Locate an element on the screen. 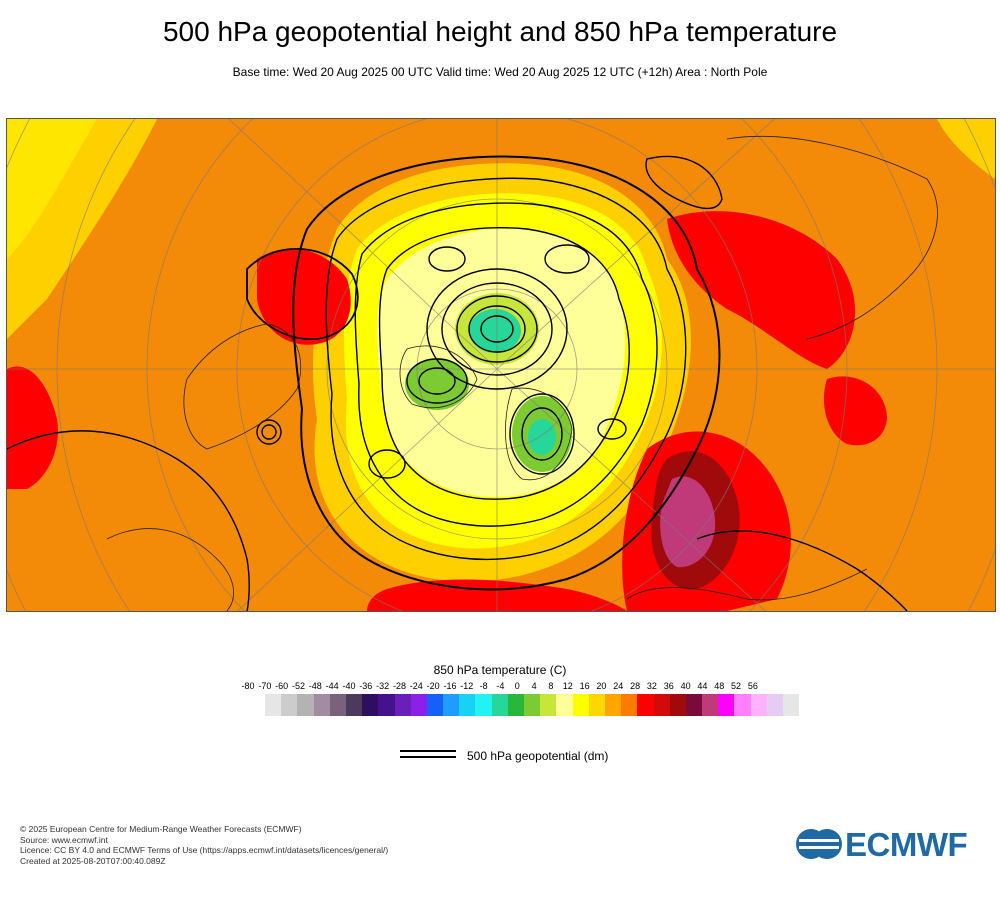 The width and height of the screenshot is (1000, 900). legend-tick-label: -20 is located at coordinates (433, 686).